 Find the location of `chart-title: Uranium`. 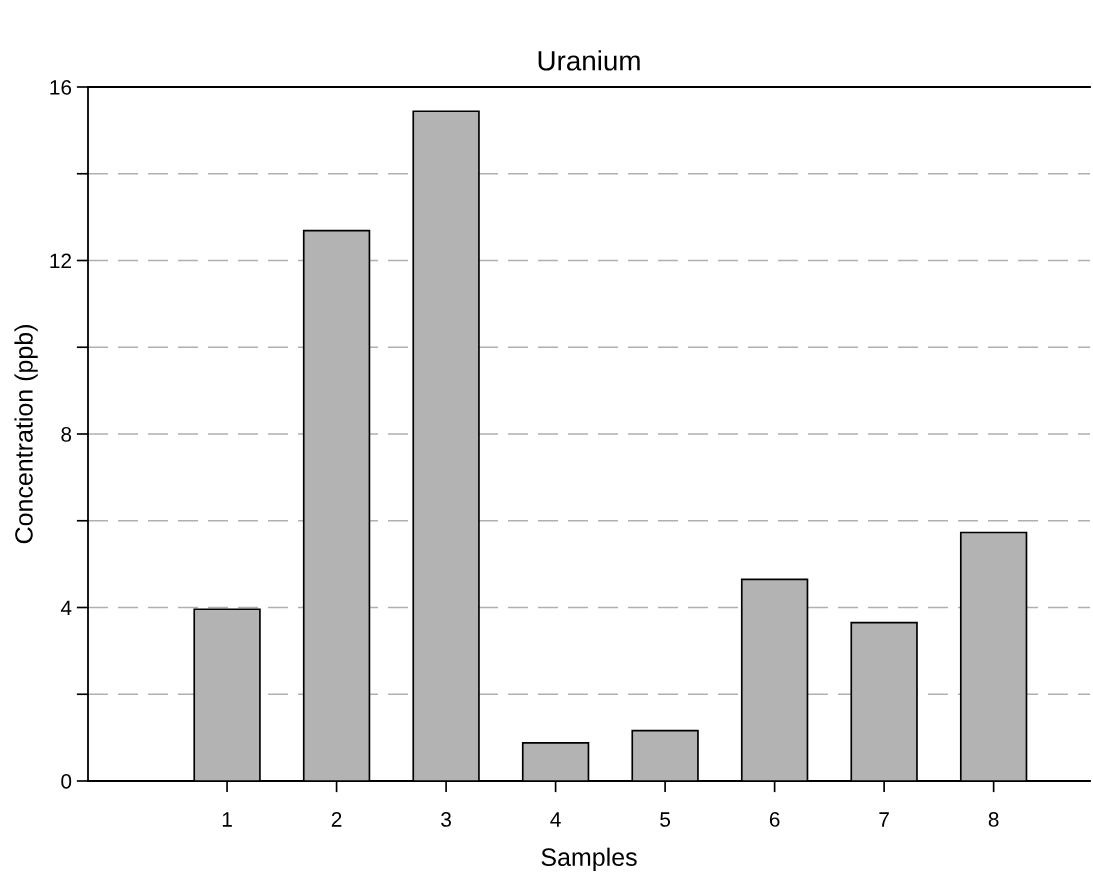

chart-title: Uranium is located at coordinates (589, 60).